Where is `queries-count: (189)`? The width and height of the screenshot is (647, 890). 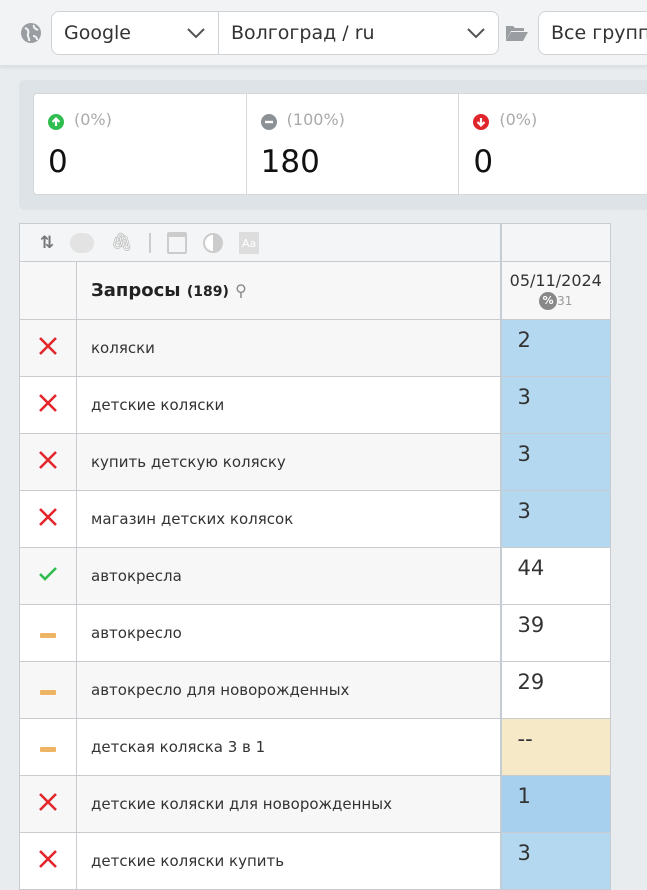
queries-count: (189) is located at coordinates (207, 292).